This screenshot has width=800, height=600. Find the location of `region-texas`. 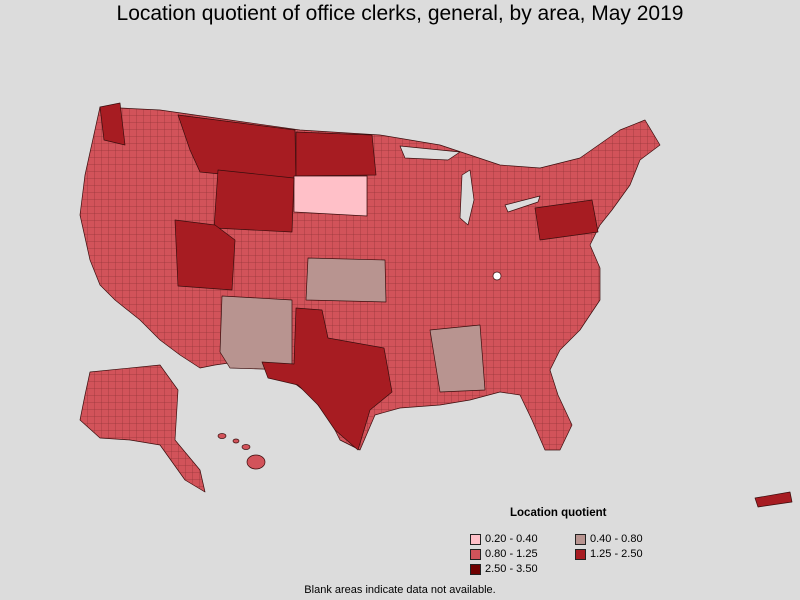

region-texas is located at coordinates (327, 379).